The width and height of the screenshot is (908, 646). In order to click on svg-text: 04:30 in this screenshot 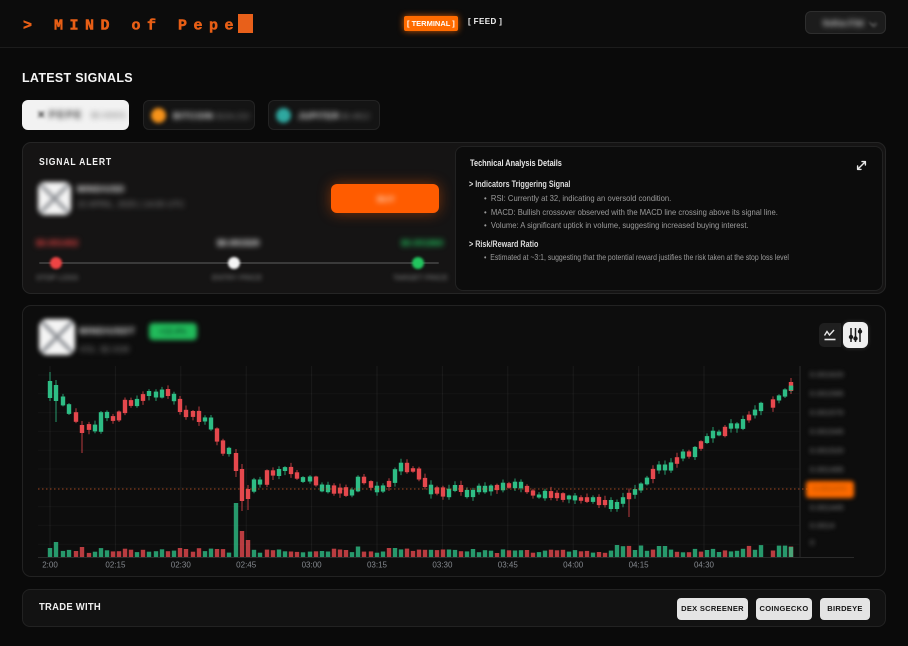, I will do `click(704, 565)`.